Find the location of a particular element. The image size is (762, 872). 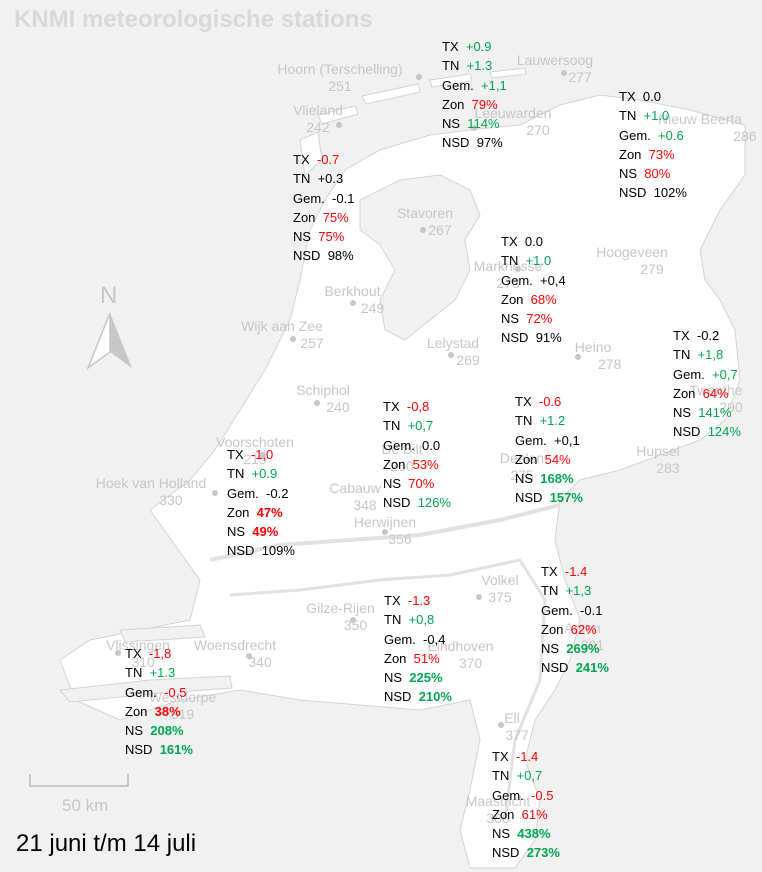

stat-value: -1,8 is located at coordinates (160, 653).